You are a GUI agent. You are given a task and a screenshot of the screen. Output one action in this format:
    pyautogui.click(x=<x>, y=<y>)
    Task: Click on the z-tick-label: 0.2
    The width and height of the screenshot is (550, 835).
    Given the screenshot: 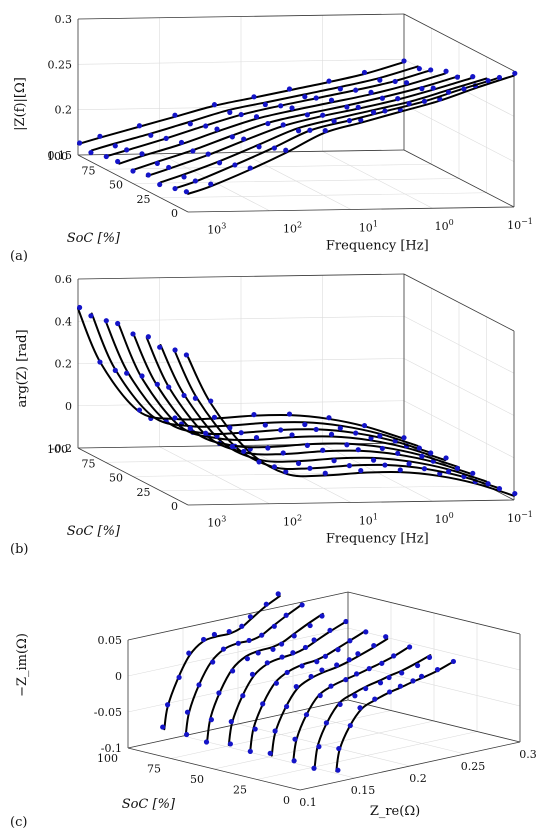 What is the action you would take?
    pyautogui.click(x=64, y=364)
    